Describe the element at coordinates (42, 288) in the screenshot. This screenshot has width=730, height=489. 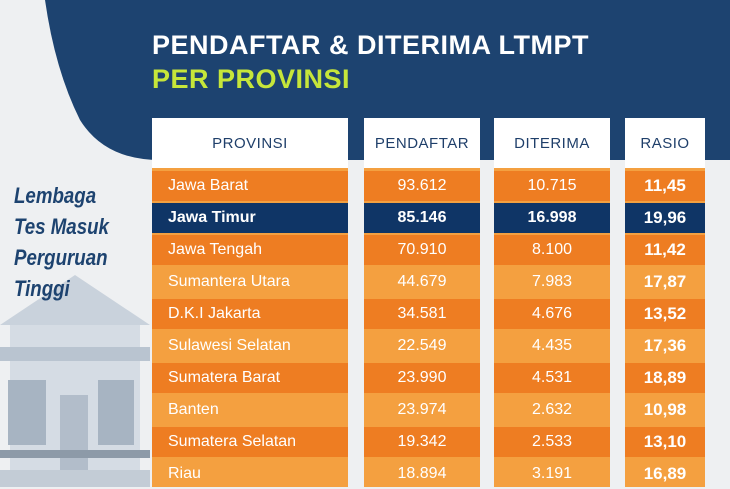
I see `side-caption-line: Tinggi` at that location.